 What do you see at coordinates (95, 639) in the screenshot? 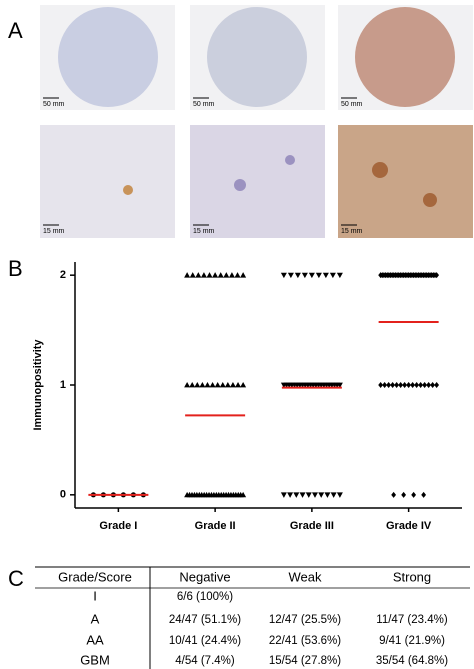
I see `row-header: AA` at bounding box center [95, 639].